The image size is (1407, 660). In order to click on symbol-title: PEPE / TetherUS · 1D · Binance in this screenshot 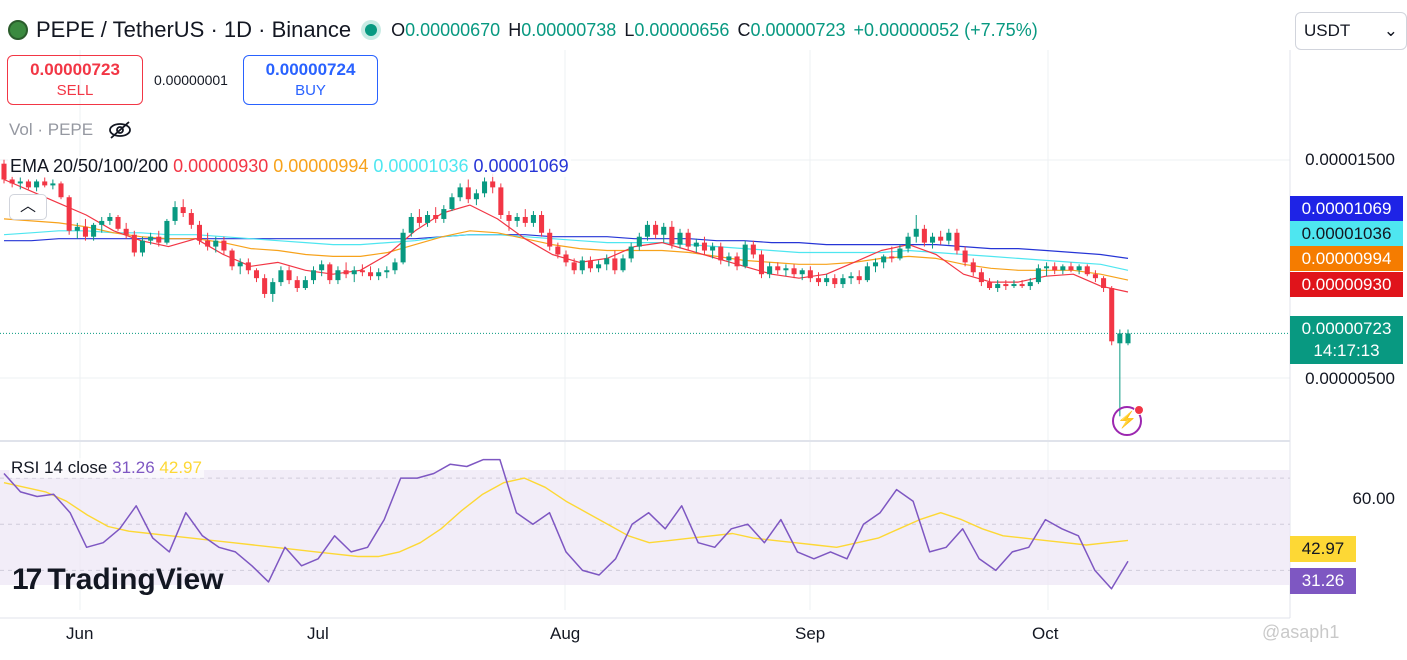, I will do `click(194, 29)`.